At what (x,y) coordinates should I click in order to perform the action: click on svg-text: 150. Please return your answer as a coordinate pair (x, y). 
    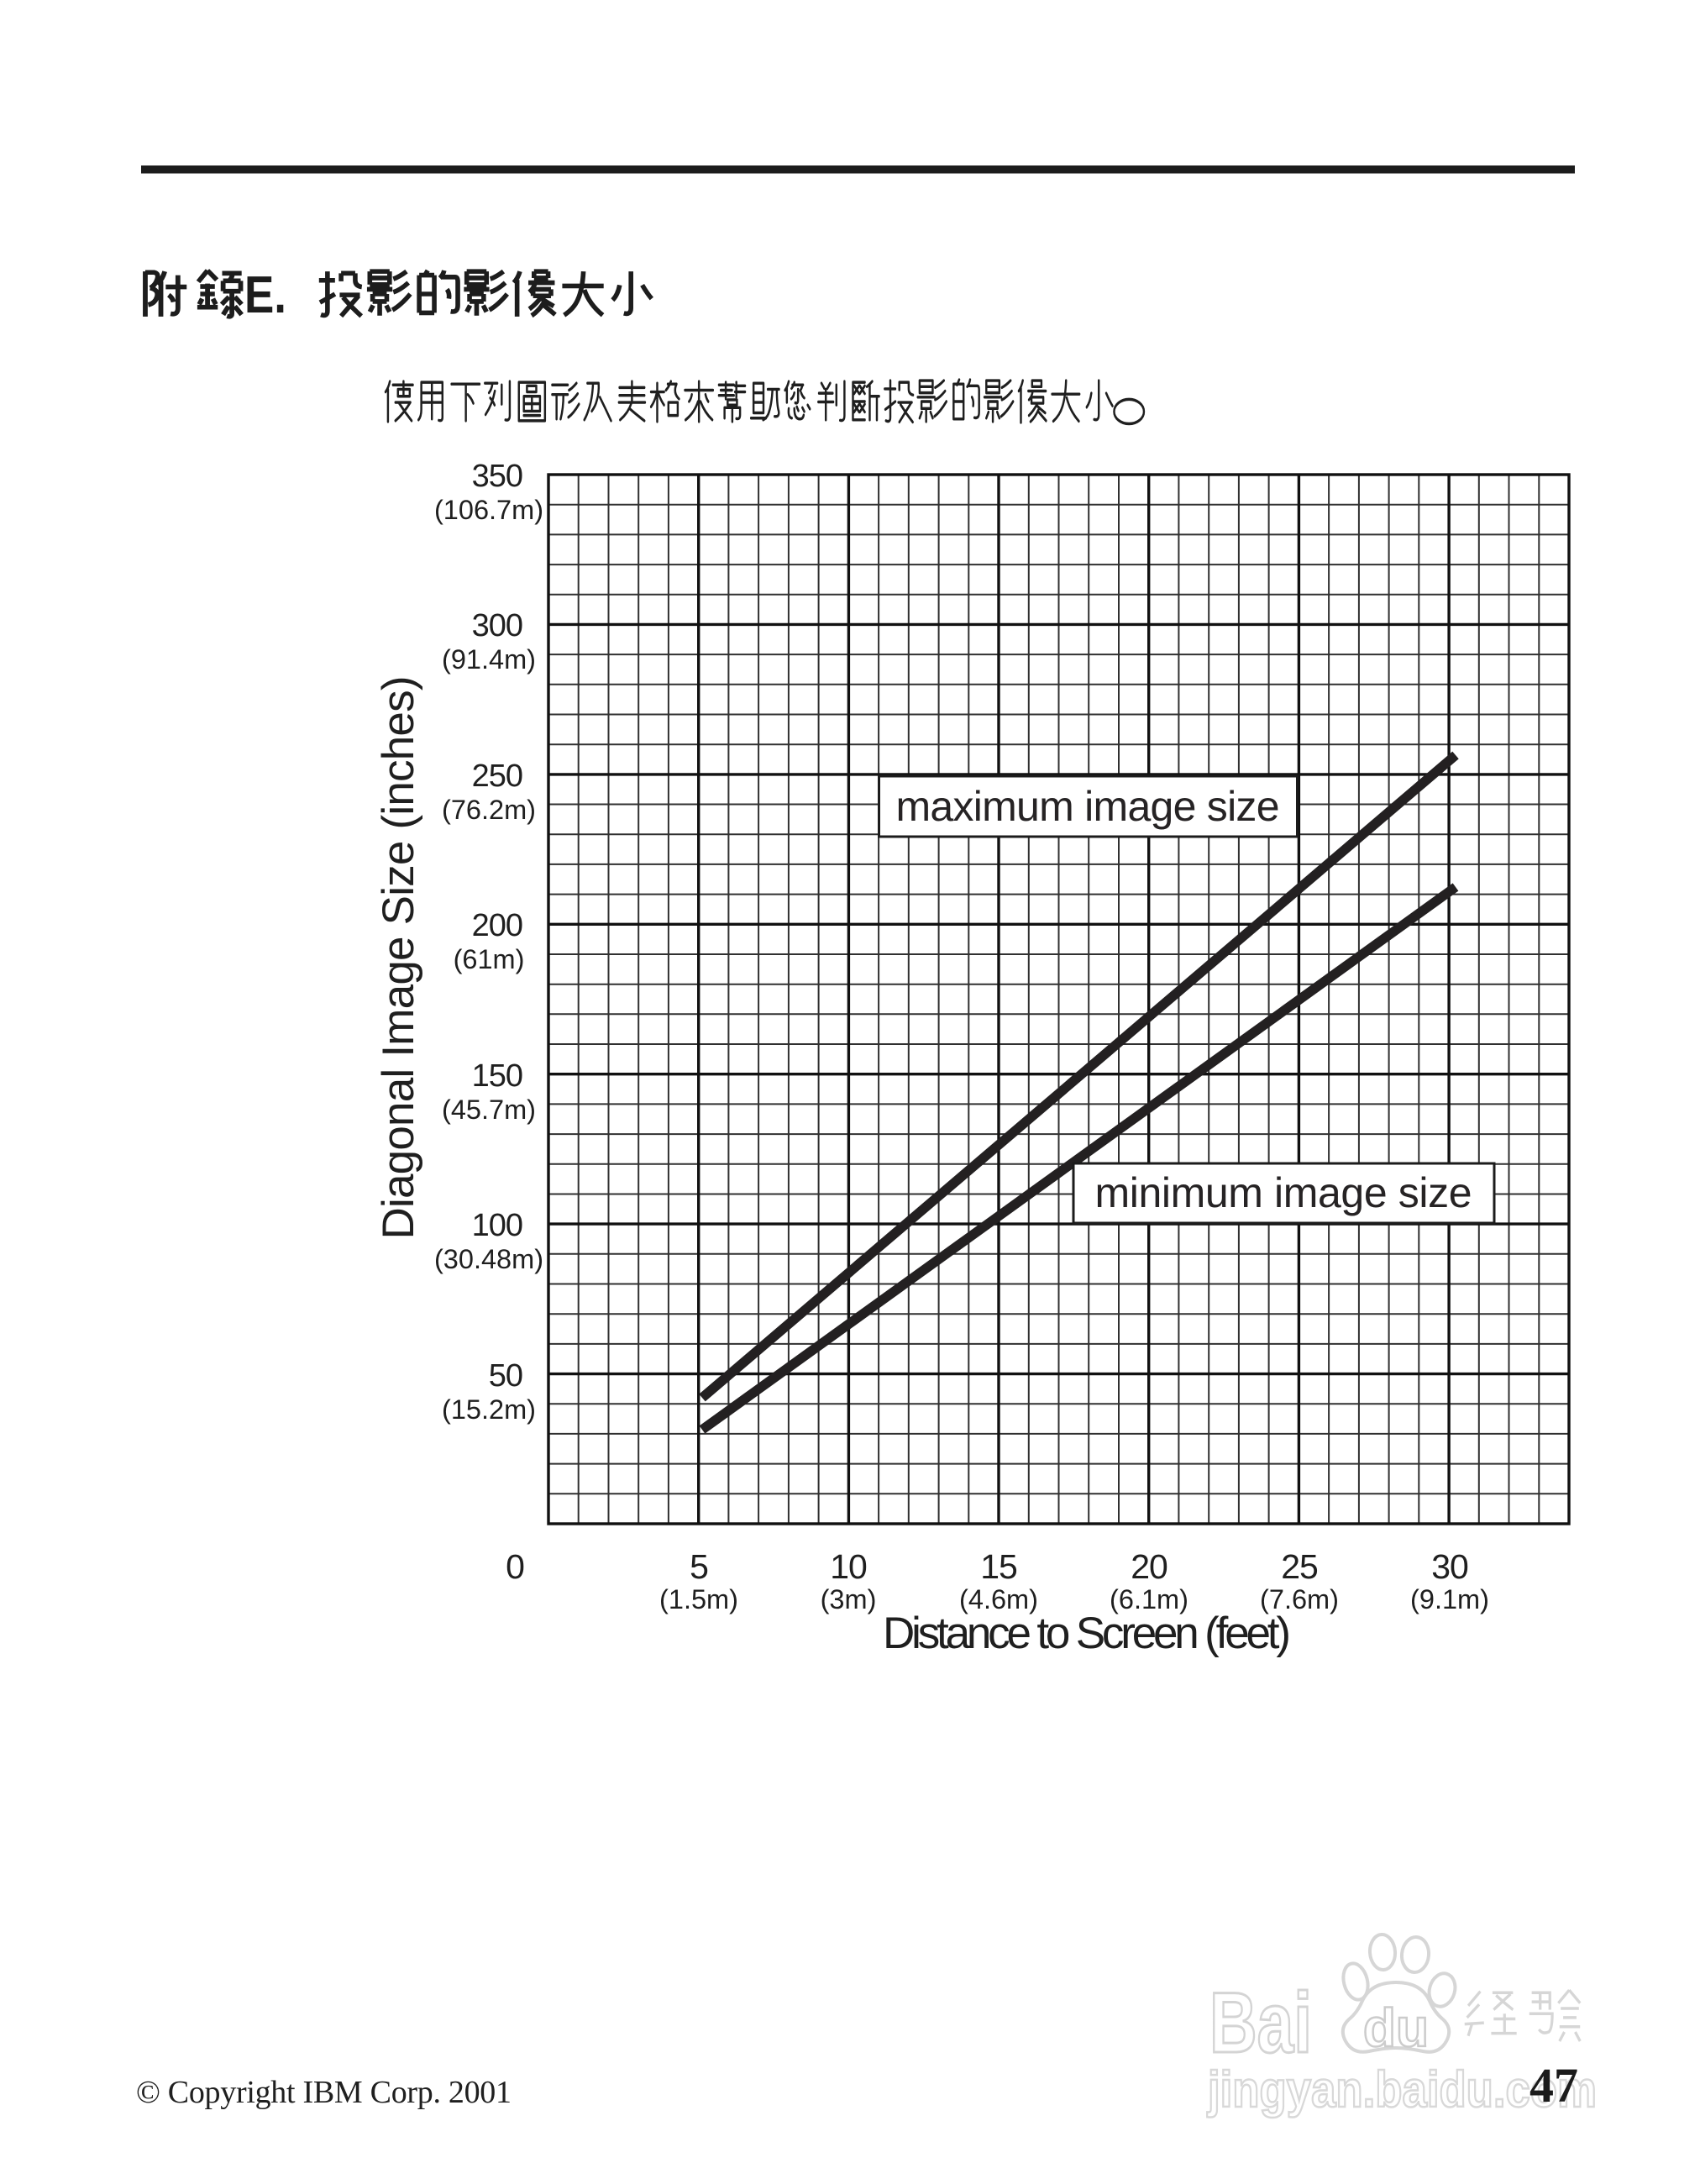
    Looking at the image, I should click on (497, 1076).